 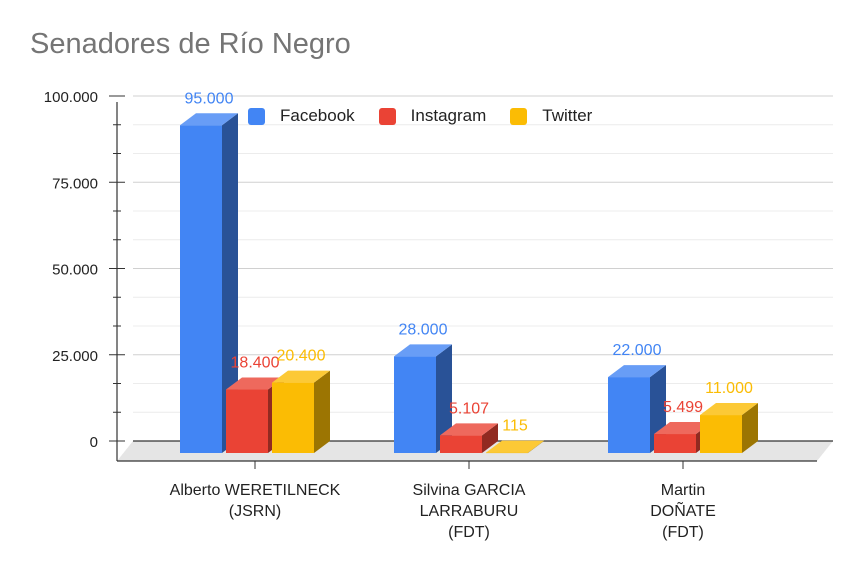 I want to click on y-tick-label: 100.000, so click(x=71, y=97).